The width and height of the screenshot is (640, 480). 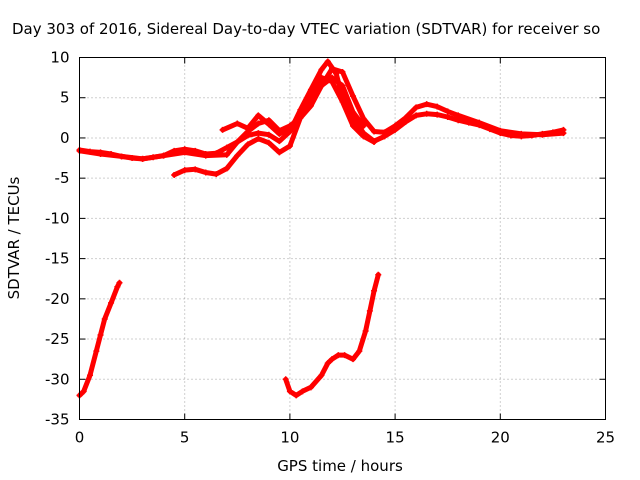 I want to click on y-tick-label: 0, so click(x=65, y=138).